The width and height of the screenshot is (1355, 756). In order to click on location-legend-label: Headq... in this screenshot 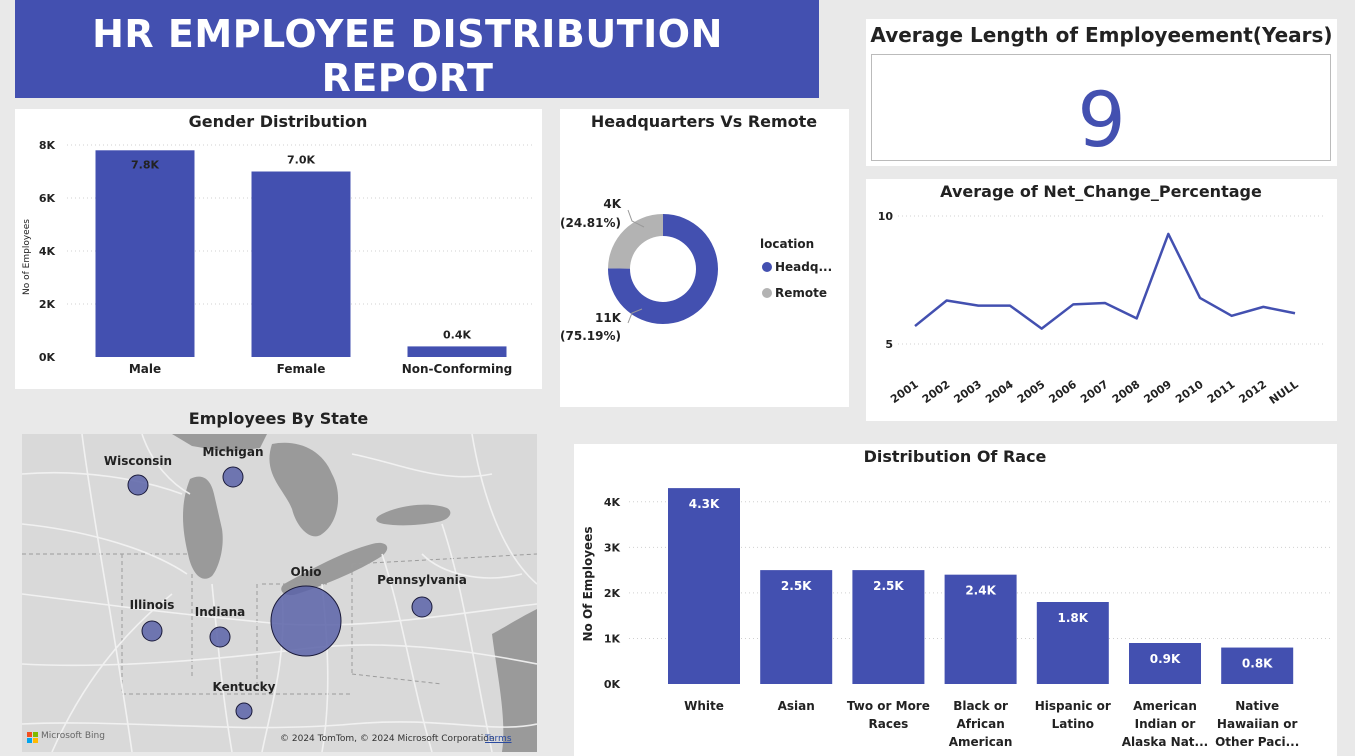, I will do `click(803, 267)`.